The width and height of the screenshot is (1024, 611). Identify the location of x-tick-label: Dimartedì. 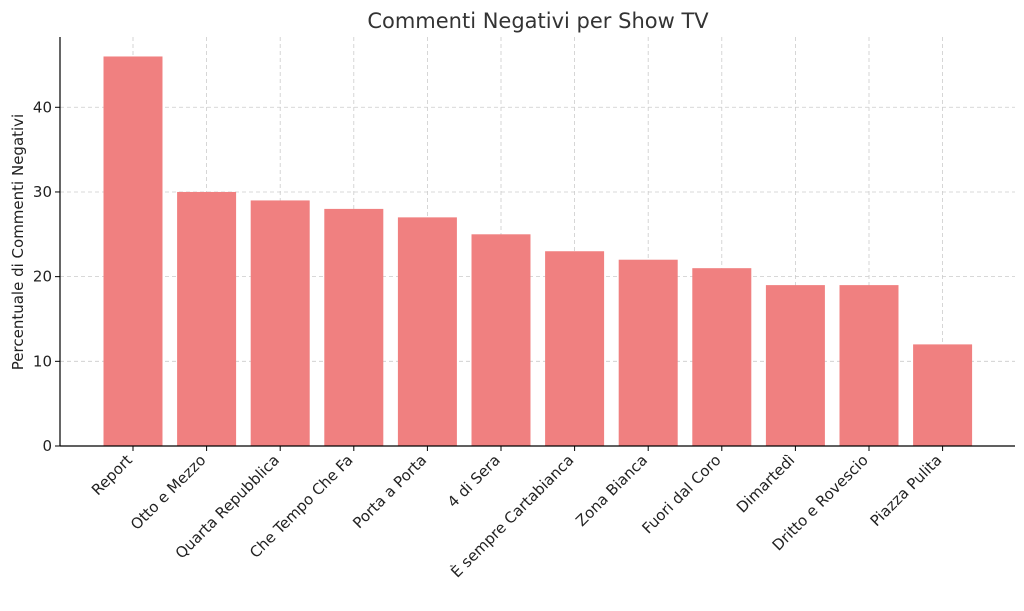
(765, 483).